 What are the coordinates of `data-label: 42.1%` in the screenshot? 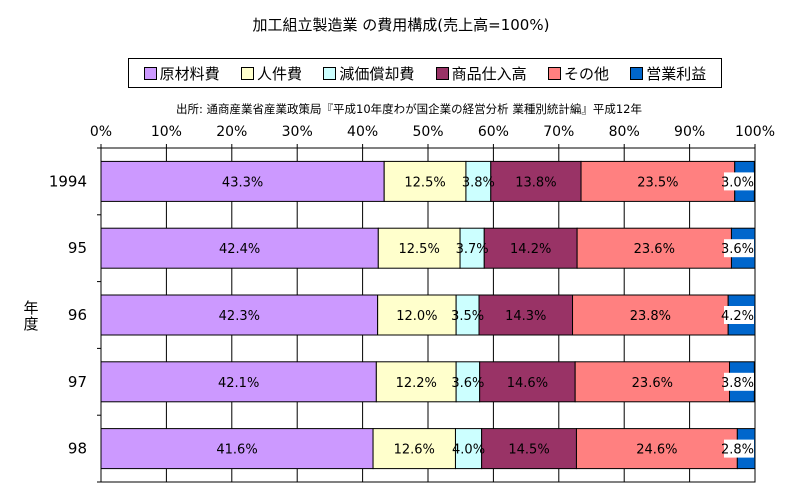 It's located at (238, 383).